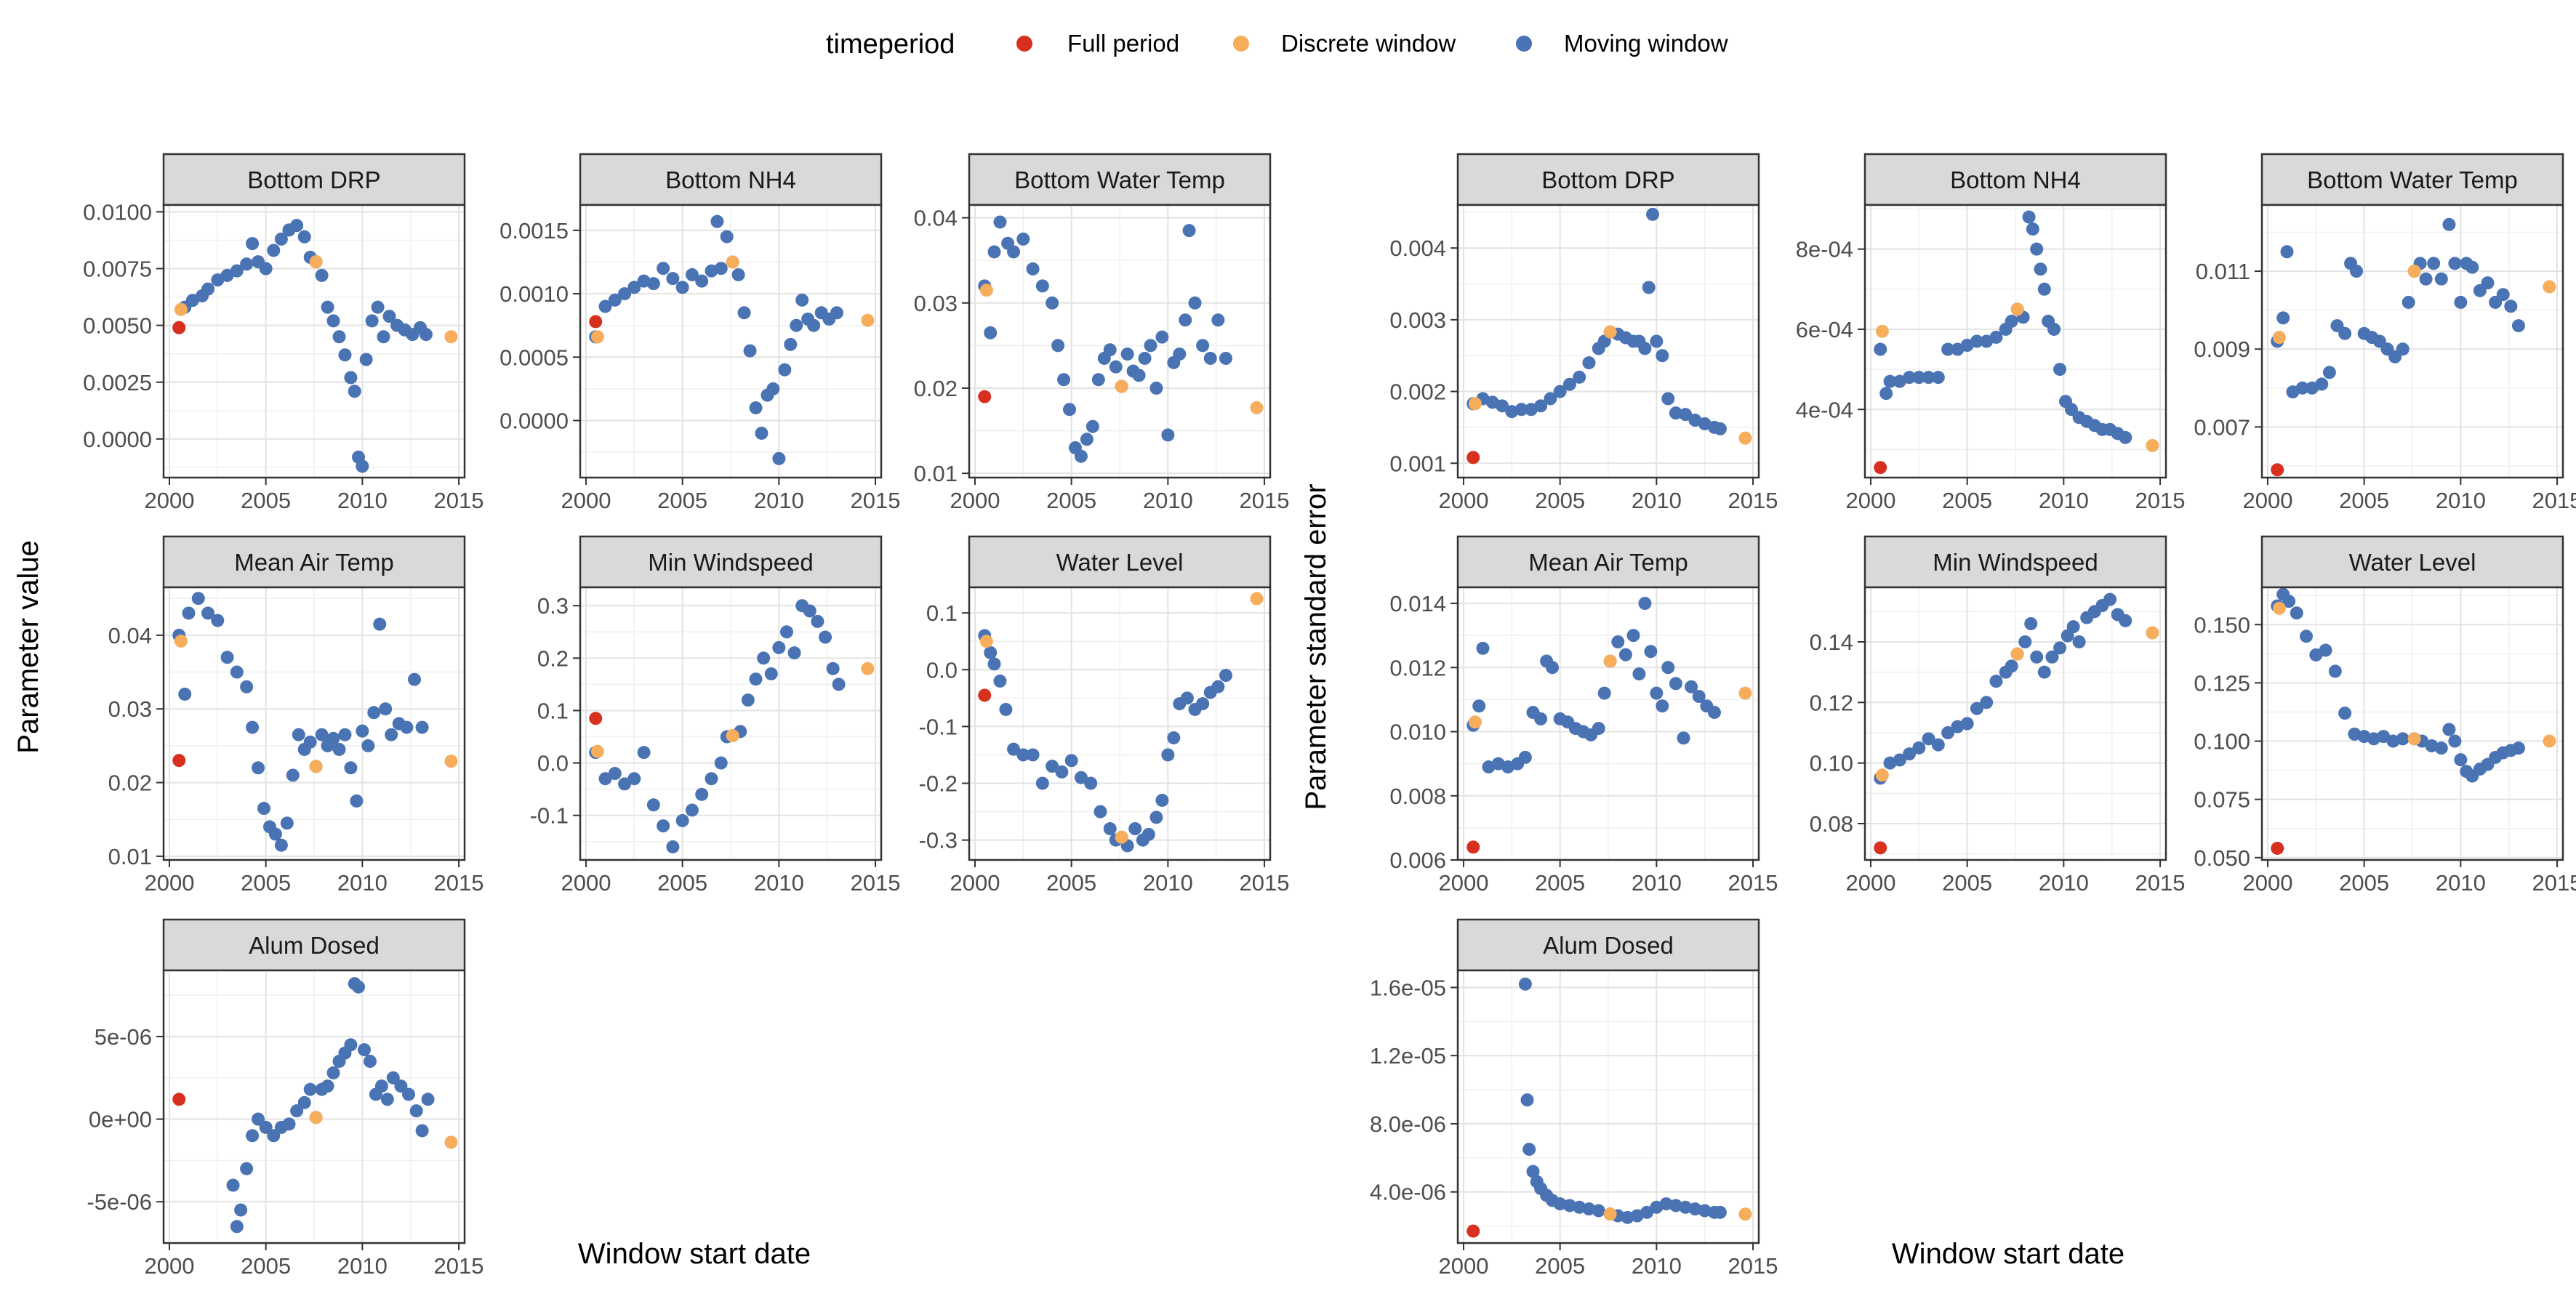  I want to click on legend-label-discrete-window: Discrete window, so click(1369, 44).